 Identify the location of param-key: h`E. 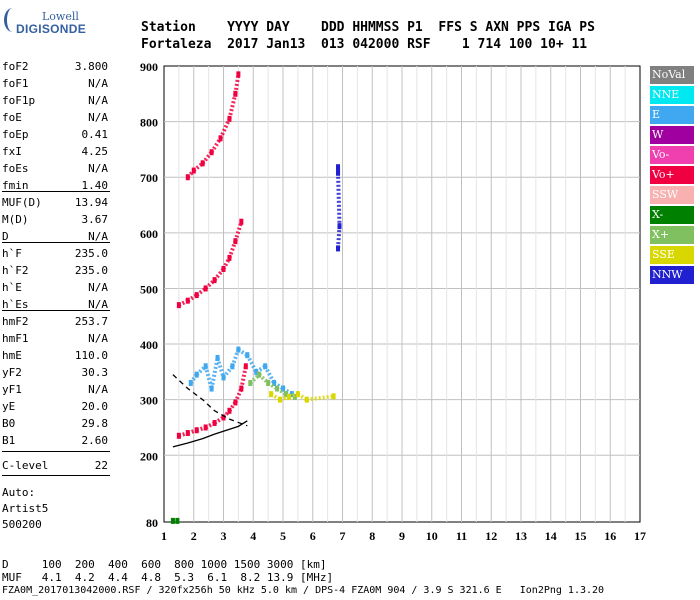
(12, 287).